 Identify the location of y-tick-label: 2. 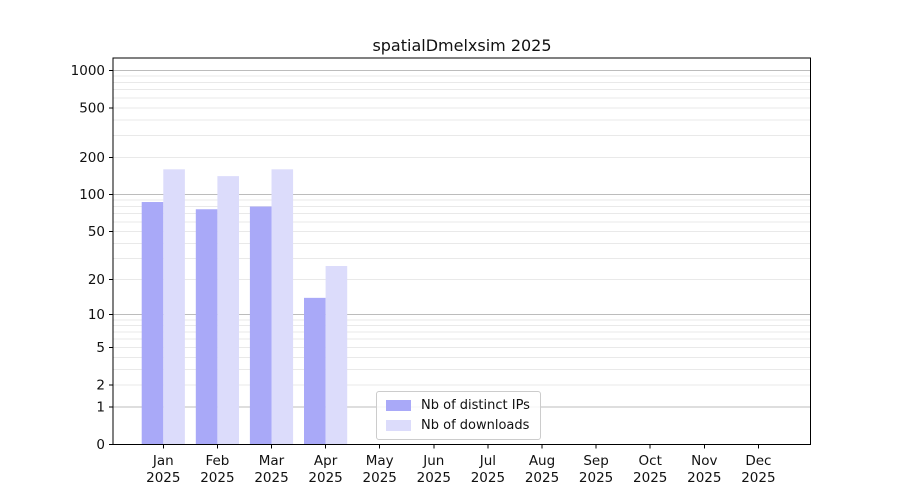
(100, 386).